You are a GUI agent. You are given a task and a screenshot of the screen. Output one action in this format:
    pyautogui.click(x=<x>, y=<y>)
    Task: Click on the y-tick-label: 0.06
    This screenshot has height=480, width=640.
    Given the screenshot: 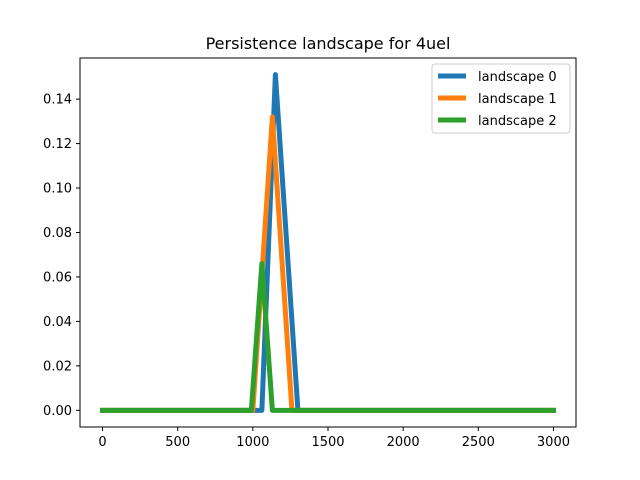 What is the action you would take?
    pyautogui.click(x=57, y=277)
    